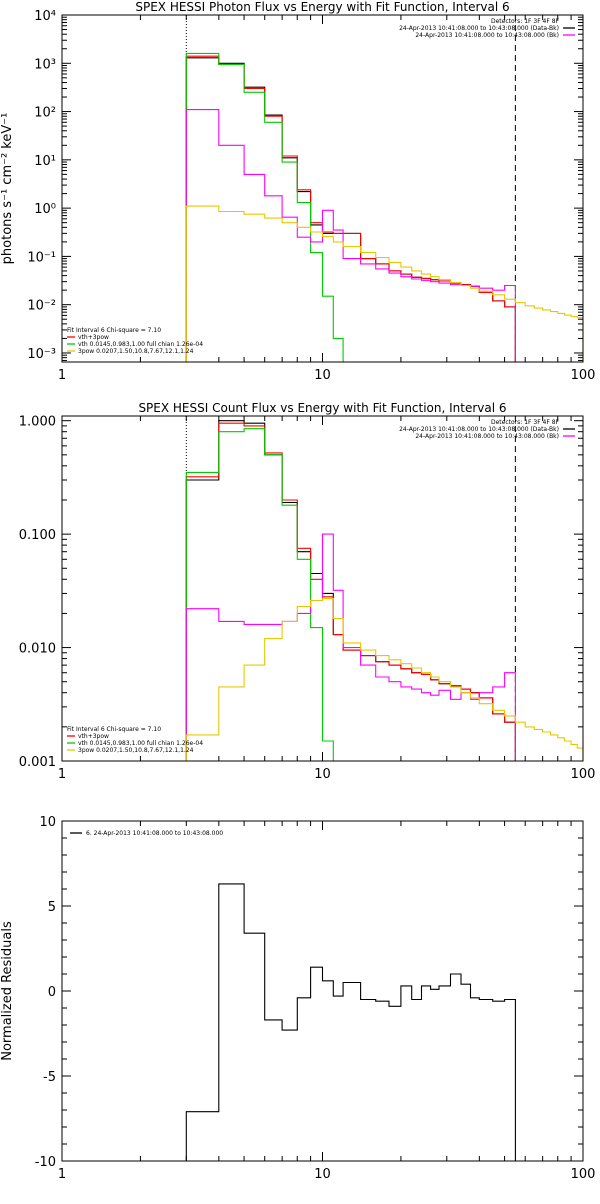 This screenshot has width=600, height=1204. I want to click on y-tick-label: 0.001, so click(37, 762).